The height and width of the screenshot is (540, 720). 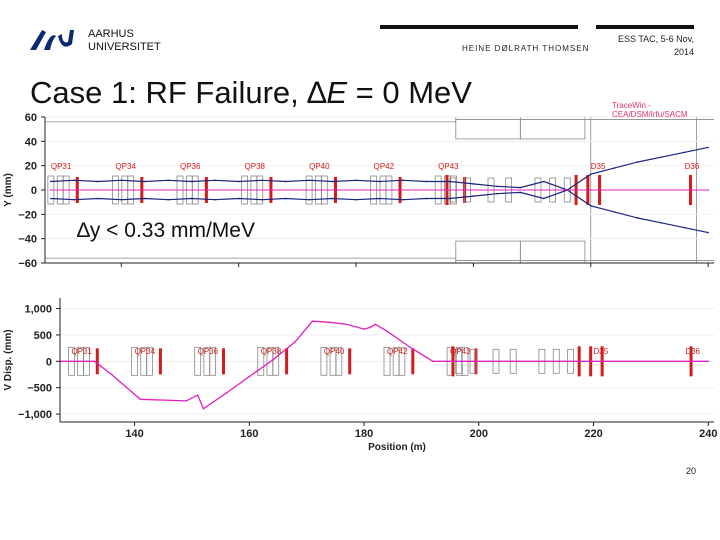 I want to click on series-group, so click(x=379, y=190).